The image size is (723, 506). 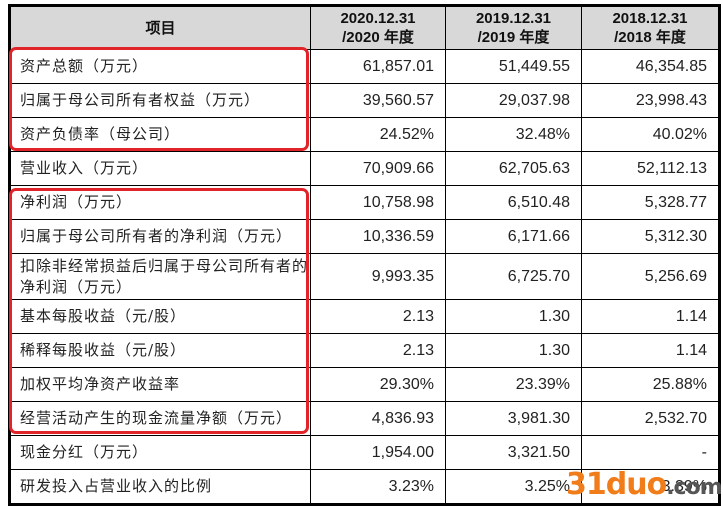 What do you see at coordinates (513, 100) in the screenshot?
I see `cell-2019: 29,037.98` at bounding box center [513, 100].